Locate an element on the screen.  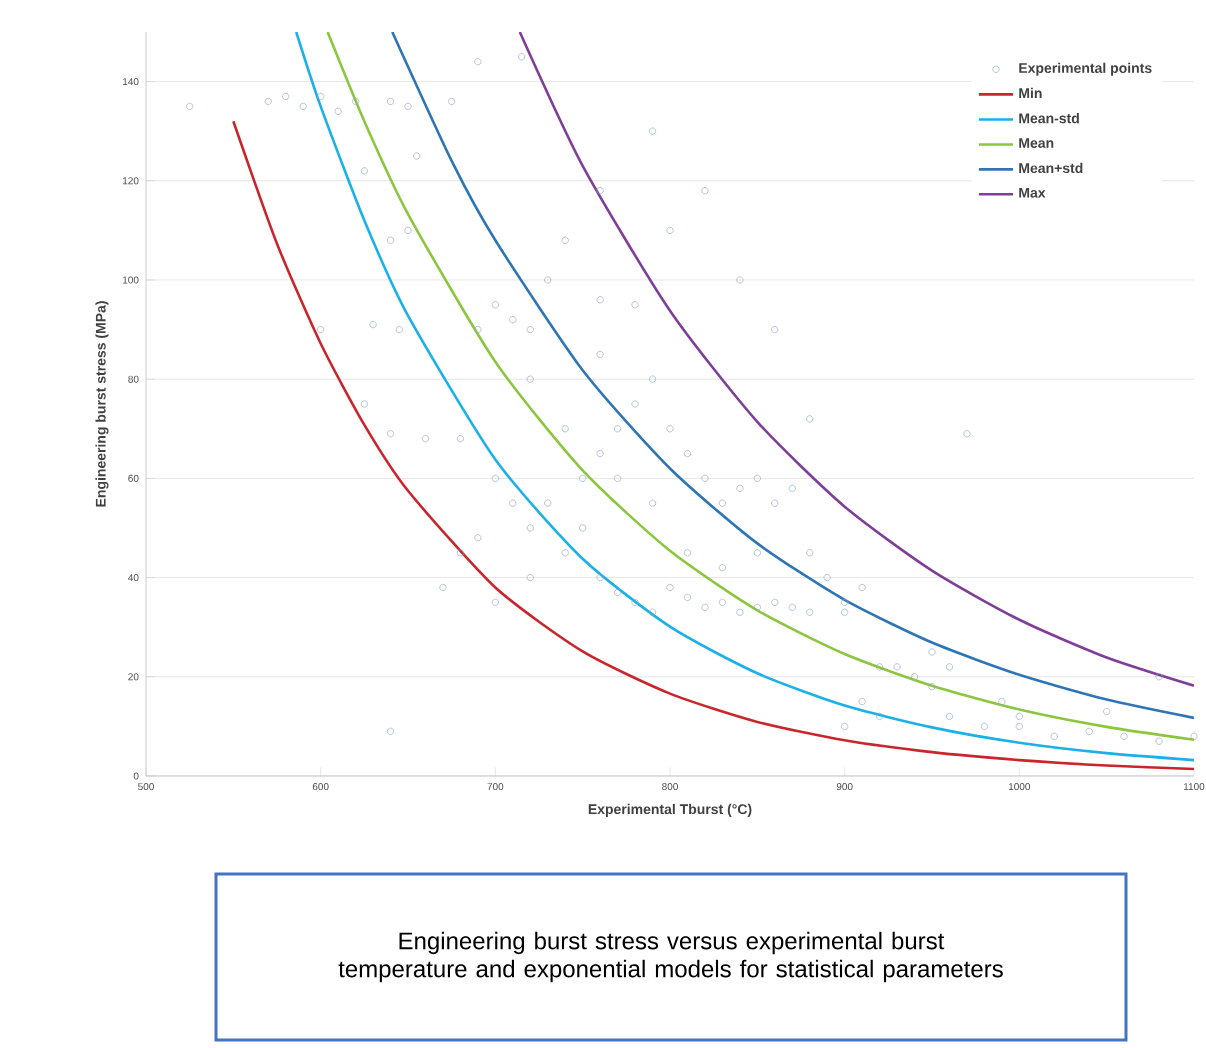
text: Engineering burst stress versus experimental burst temperature and exponential models for statistical parameters is located at coordinates (670, 957).